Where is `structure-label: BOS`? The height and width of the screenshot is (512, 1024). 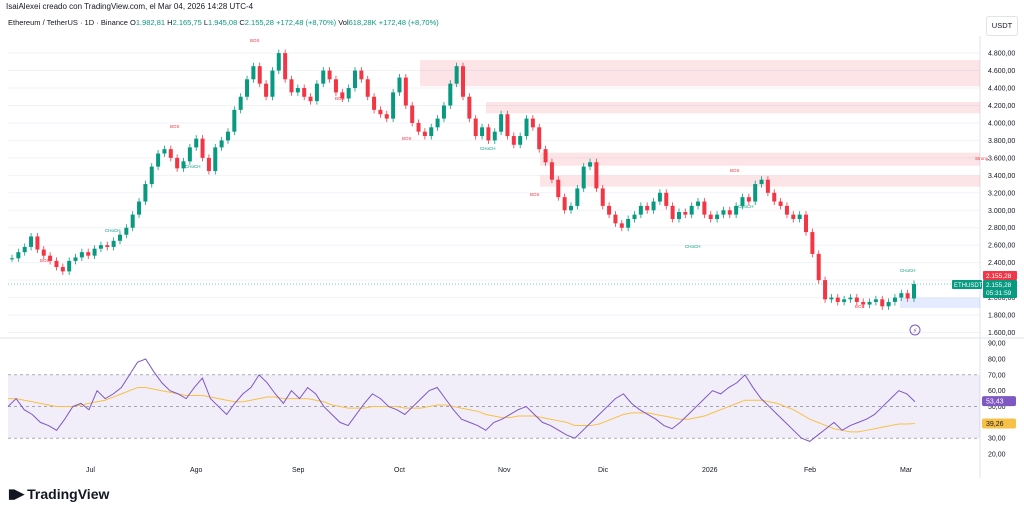 structure-label: BOS is located at coordinates (407, 138).